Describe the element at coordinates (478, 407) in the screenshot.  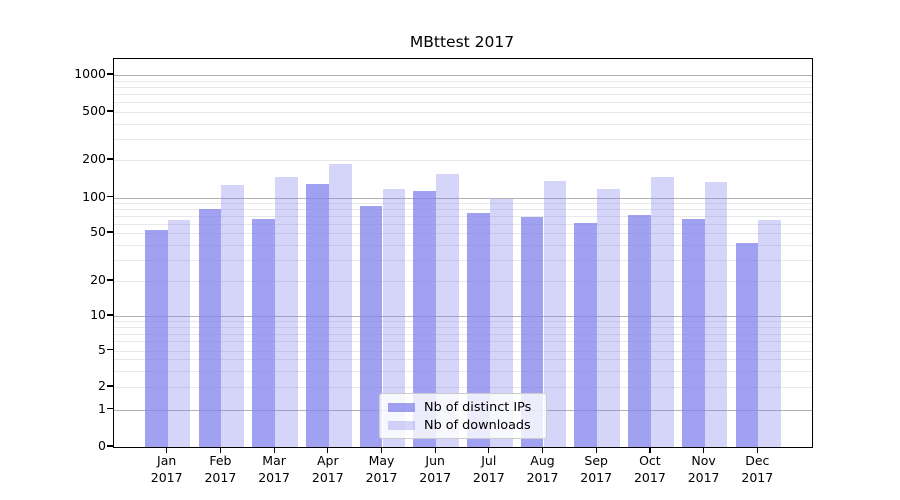
I see `legend-label: Nb of distinct IPs` at that location.